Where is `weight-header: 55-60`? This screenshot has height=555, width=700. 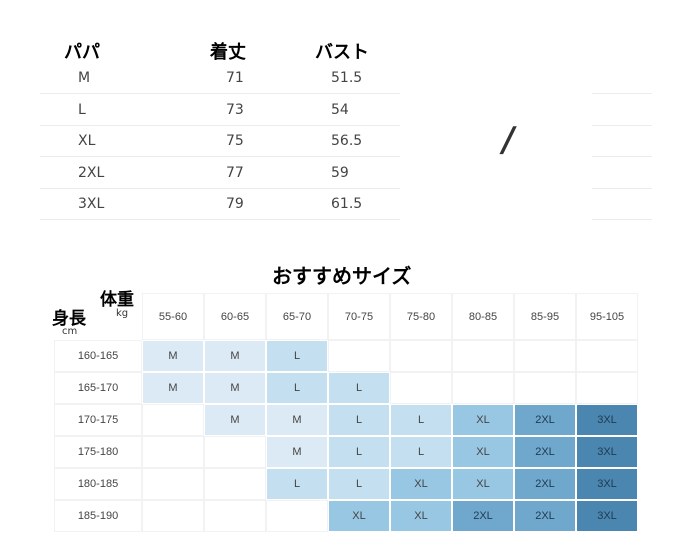 weight-header: 55-60 is located at coordinates (173, 316).